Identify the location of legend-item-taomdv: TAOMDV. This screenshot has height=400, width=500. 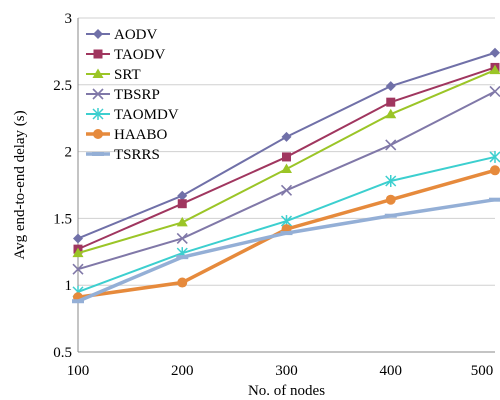
(132, 115).